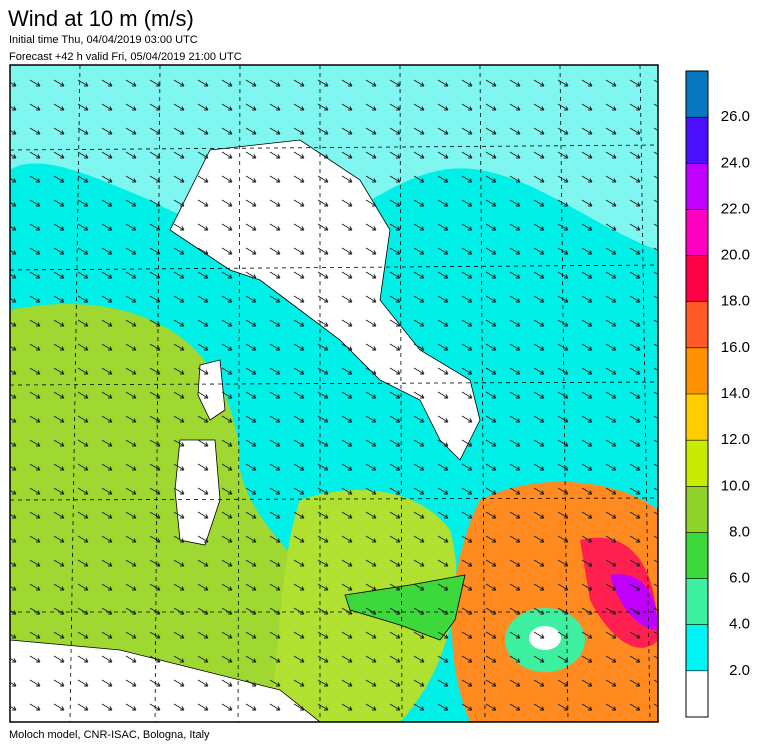 This screenshot has height=747, width=760. What do you see at coordinates (735, 347) in the screenshot?
I see `colorbar-label: 16.0` at bounding box center [735, 347].